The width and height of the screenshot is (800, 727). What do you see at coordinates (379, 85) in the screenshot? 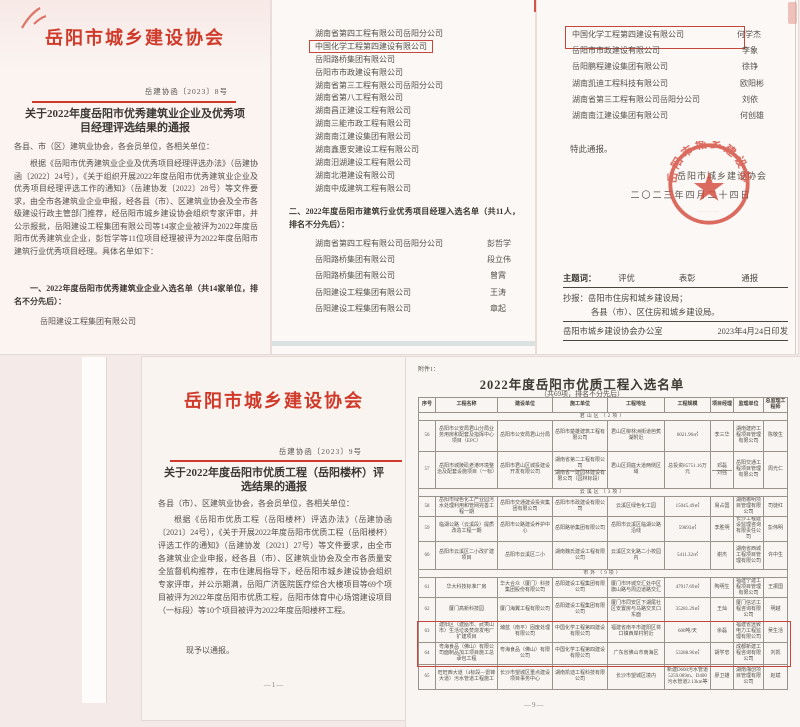
I see `company-name: 湖南省第三工程有限公司岳阳分公司` at bounding box center [379, 85].